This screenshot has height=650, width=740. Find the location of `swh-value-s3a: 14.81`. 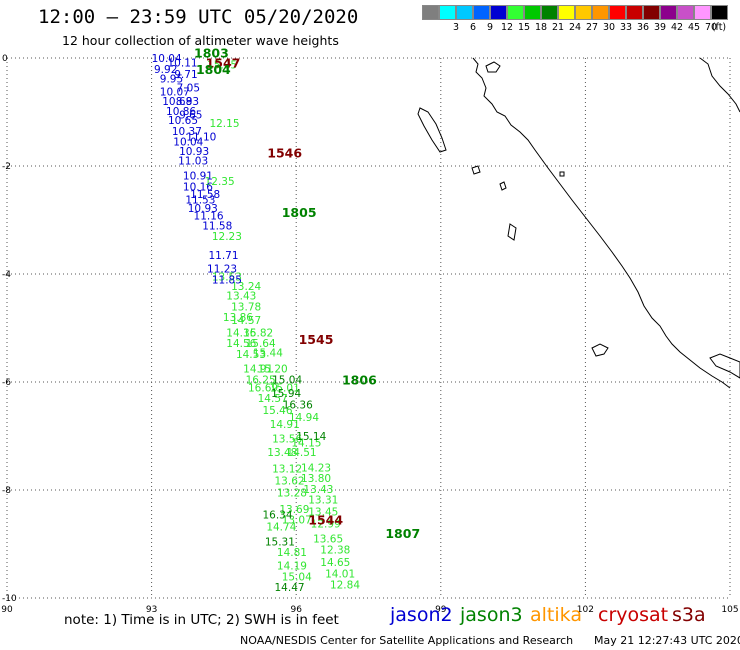

swh-value-s3a: 14.81 is located at coordinates (292, 553).